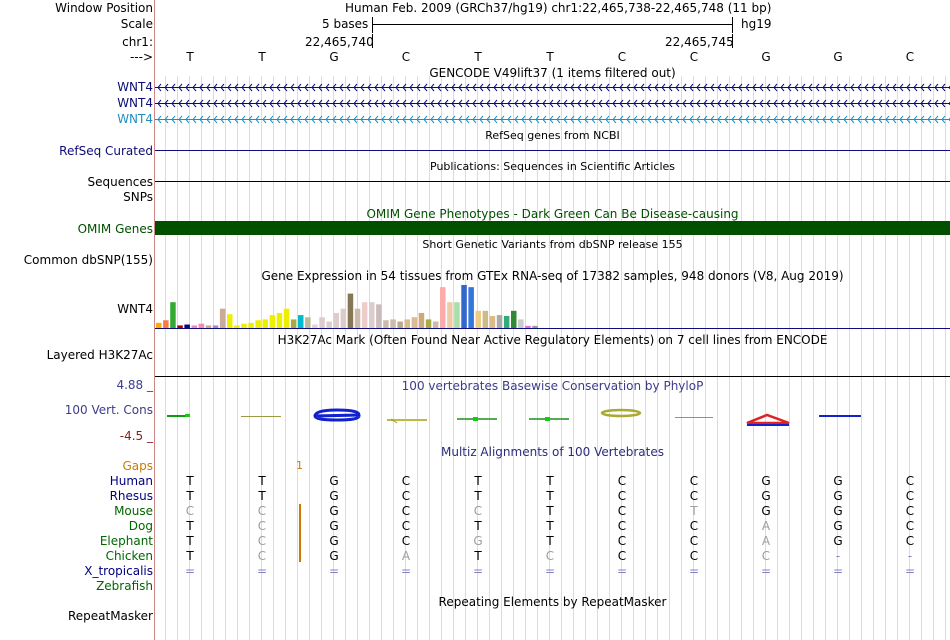  What do you see at coordinates (108, 410) in the screenshot?
I see `cons-label: 100 Vert. Cons` at bounding box center [108, 410].